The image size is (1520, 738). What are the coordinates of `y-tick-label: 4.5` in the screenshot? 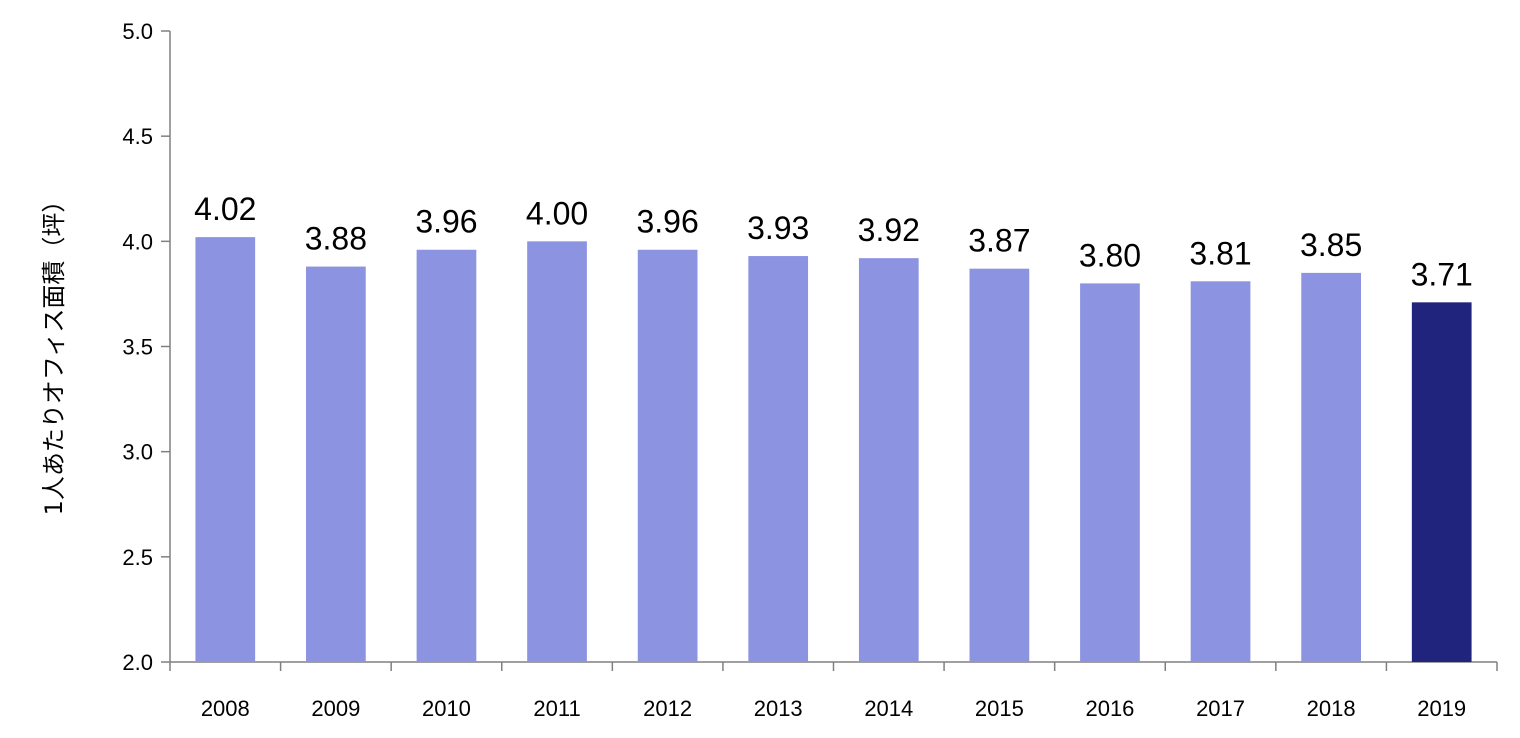 It's located at (137, 136).